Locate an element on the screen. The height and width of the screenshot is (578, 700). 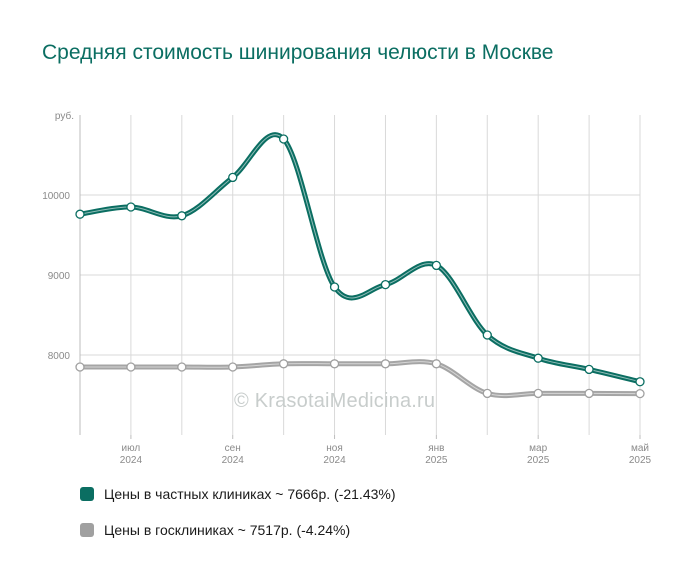
y-tick-label: 8000 is located at coordinates (59, 356).